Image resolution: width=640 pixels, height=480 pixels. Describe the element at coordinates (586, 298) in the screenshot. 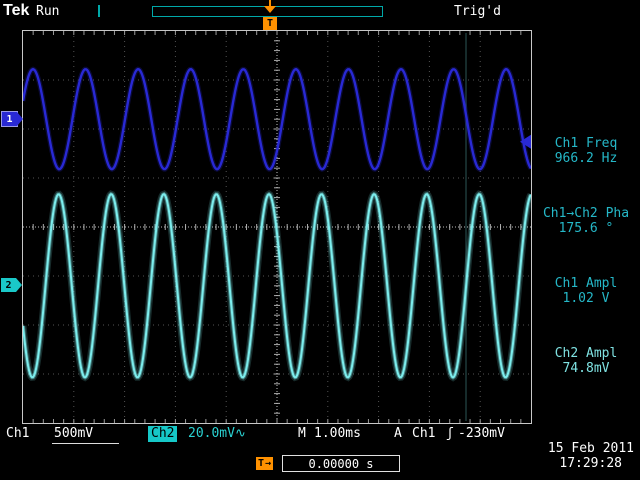

I see `measurement-value: 1.02 V` at that location.